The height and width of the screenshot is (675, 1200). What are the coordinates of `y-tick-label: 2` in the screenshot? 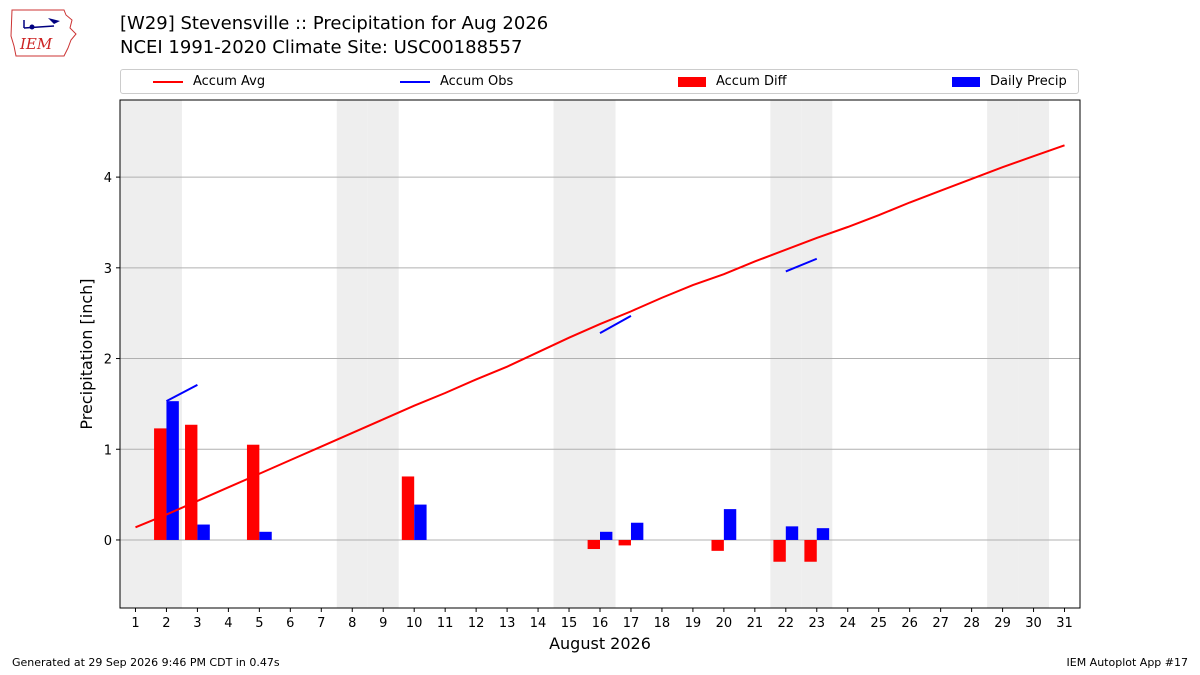 It's located at (108, 360).